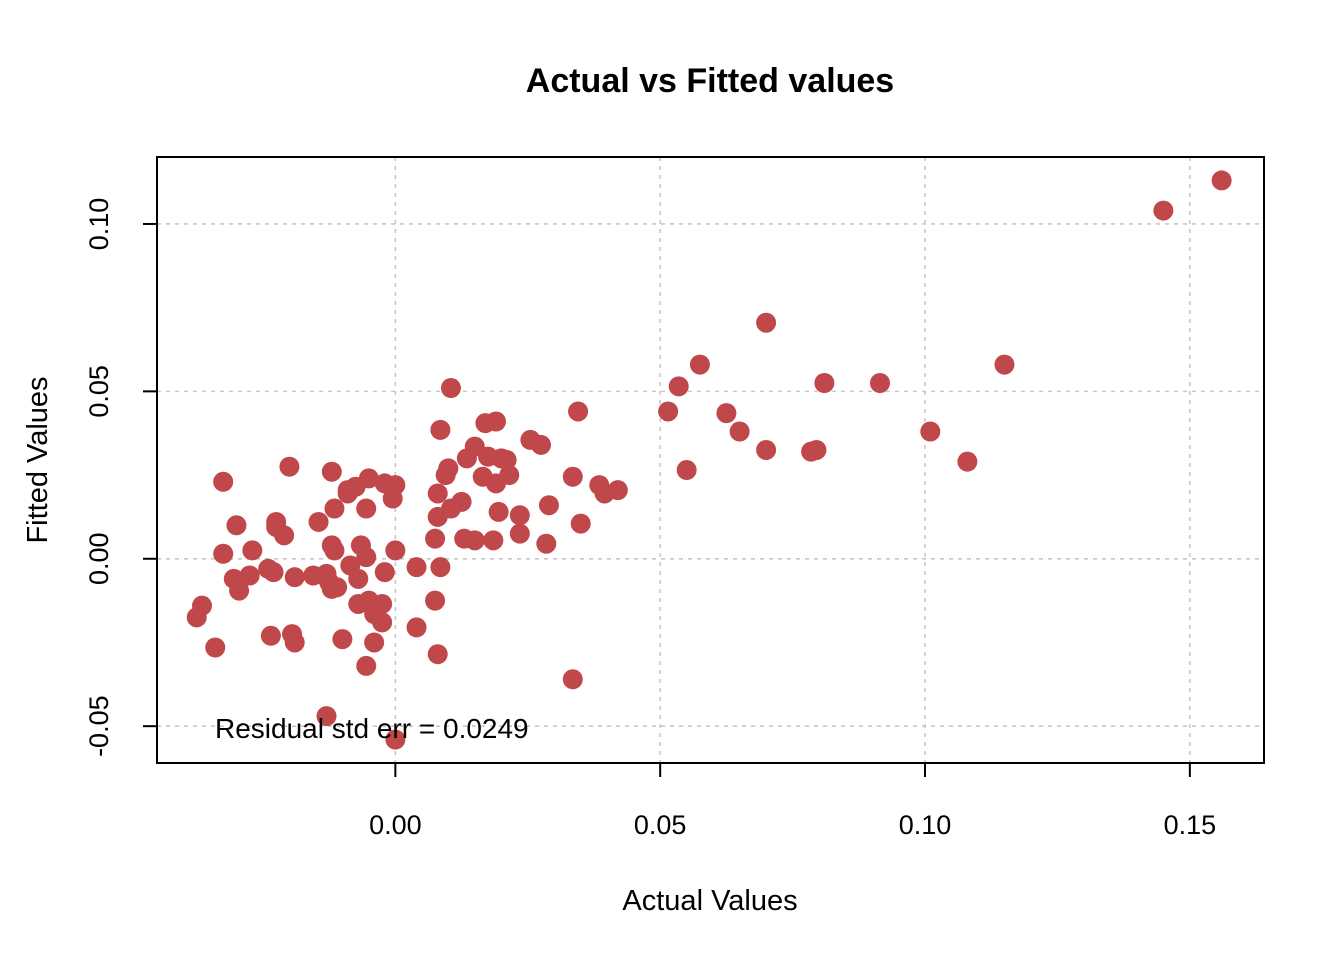  What do you see at coordinates (99, 224) in the screenshot?
I see `y-tick-label: 0.10` at bounding box center [99, 224].